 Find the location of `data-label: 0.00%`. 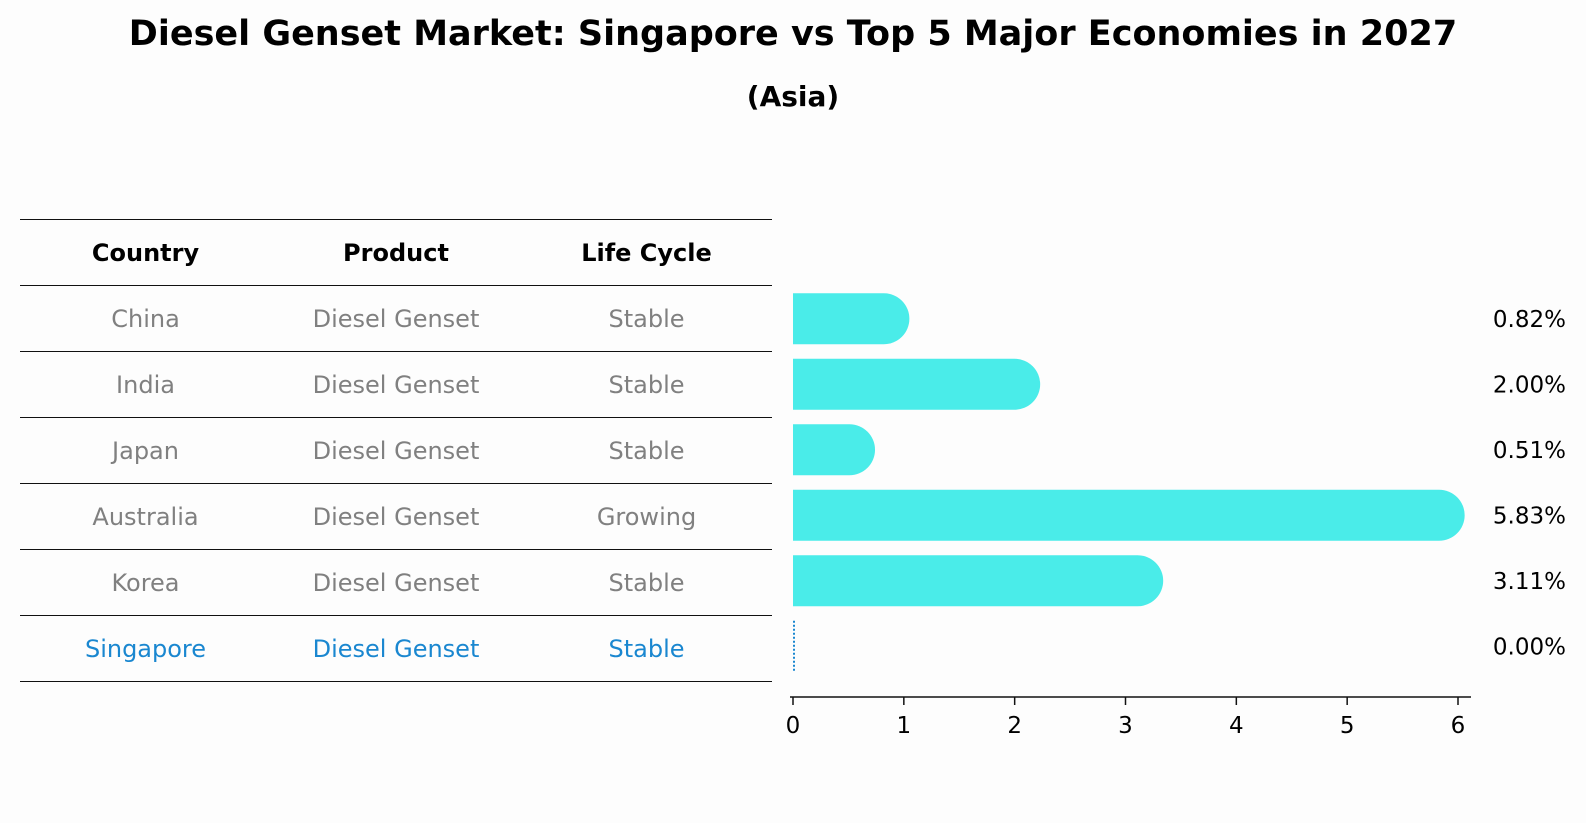

data-label: 0.00% is located at coordinates (1529, 647).